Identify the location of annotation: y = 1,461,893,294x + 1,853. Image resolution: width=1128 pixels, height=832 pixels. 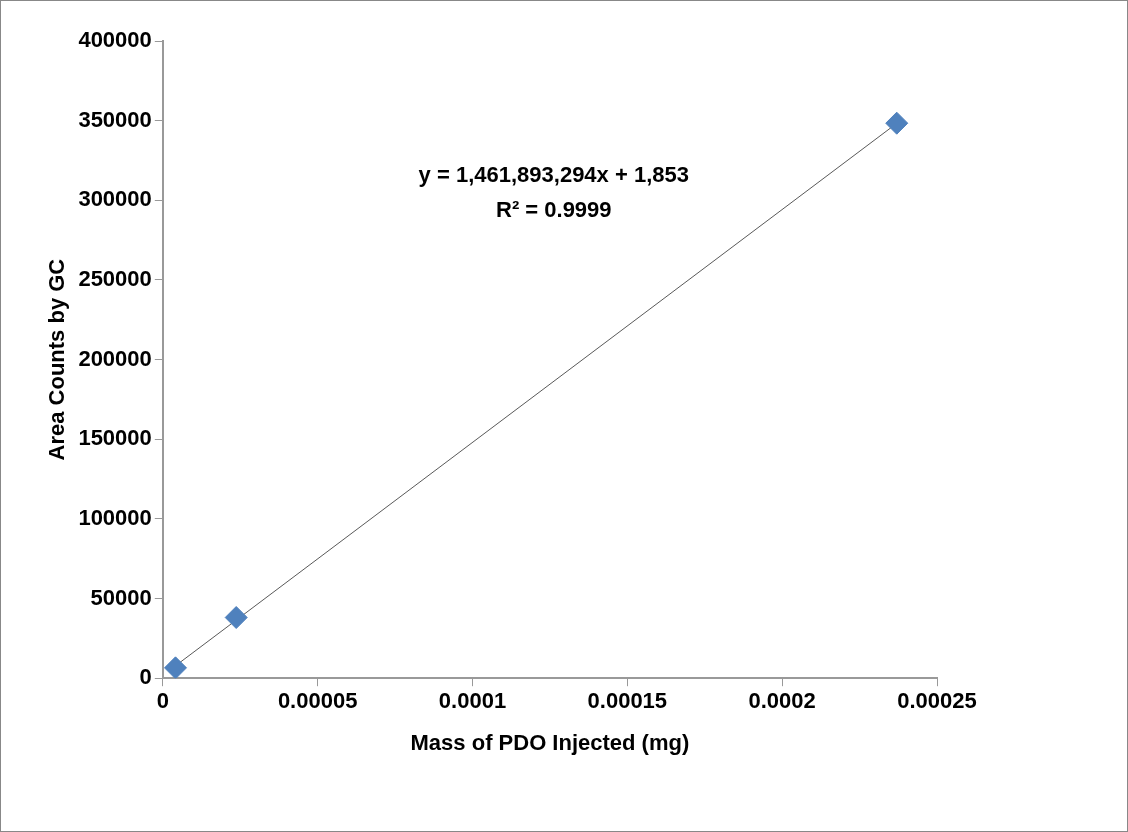
(553, 175).